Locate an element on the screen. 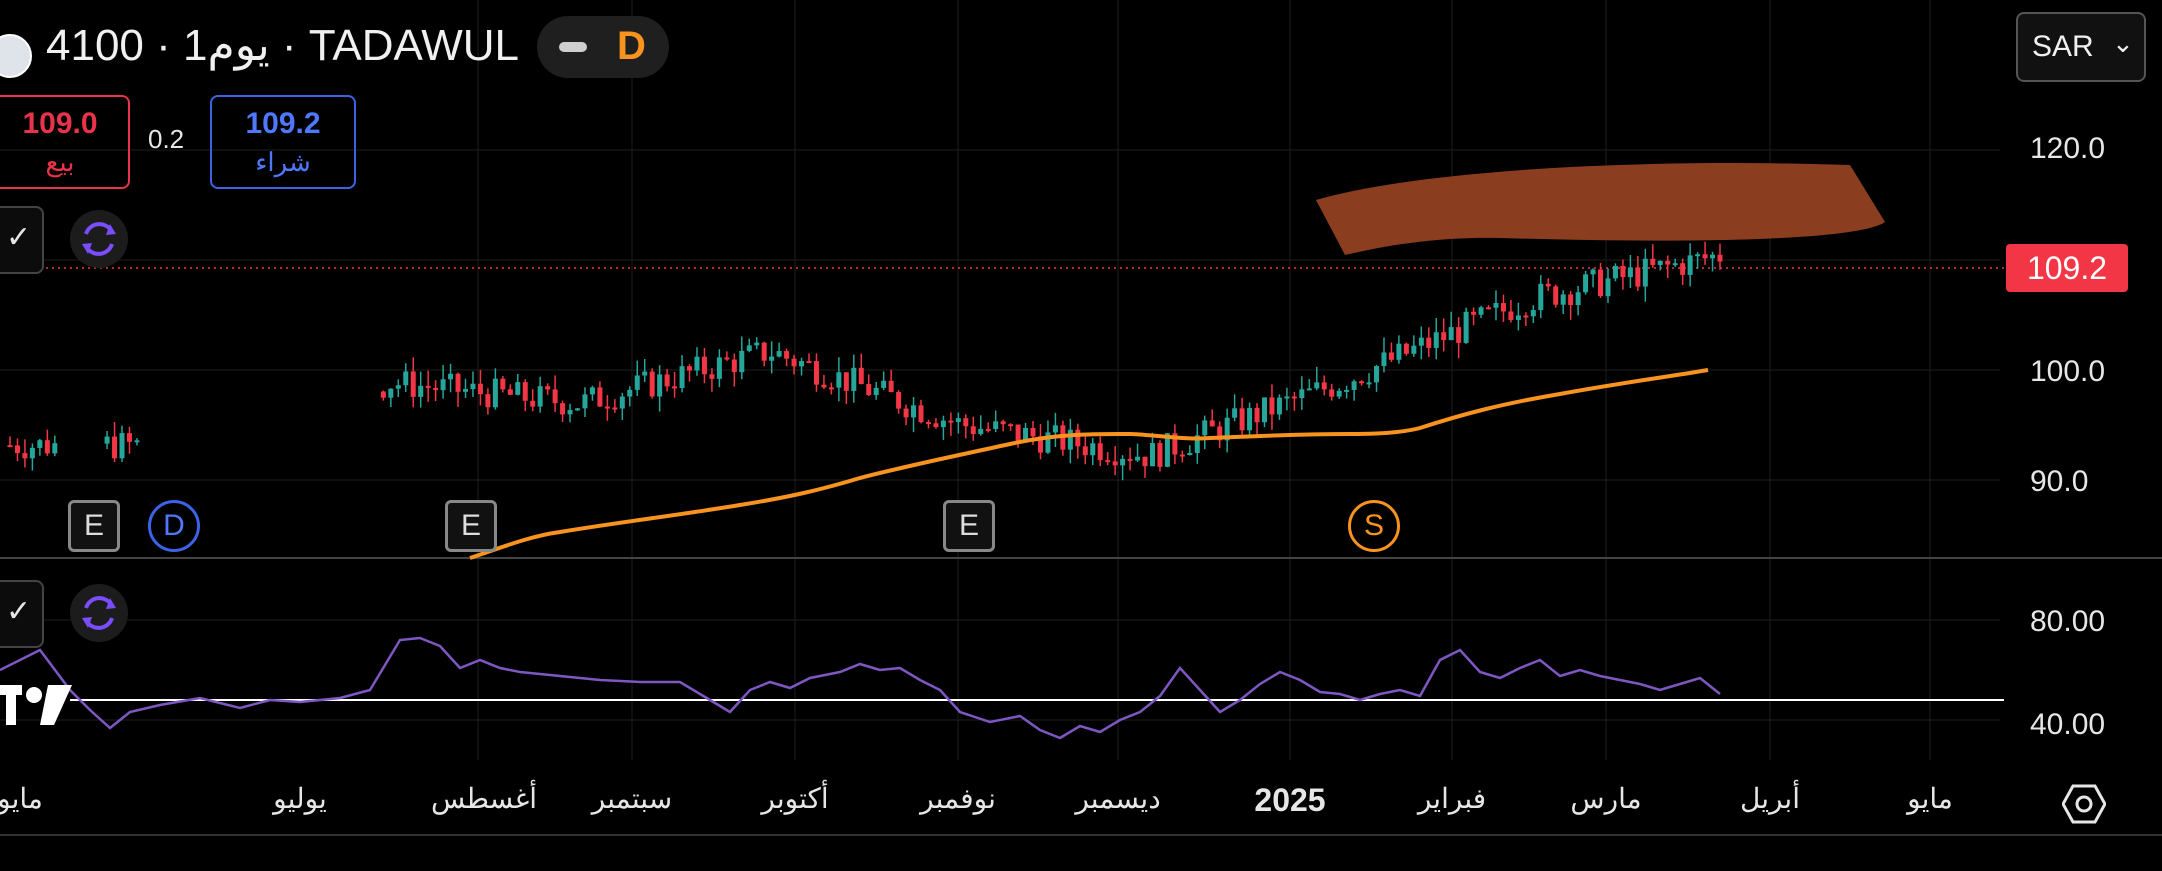 The image size is (2162, 871). current-price-tag: 109.2 is located at coordinates (2067, 268).